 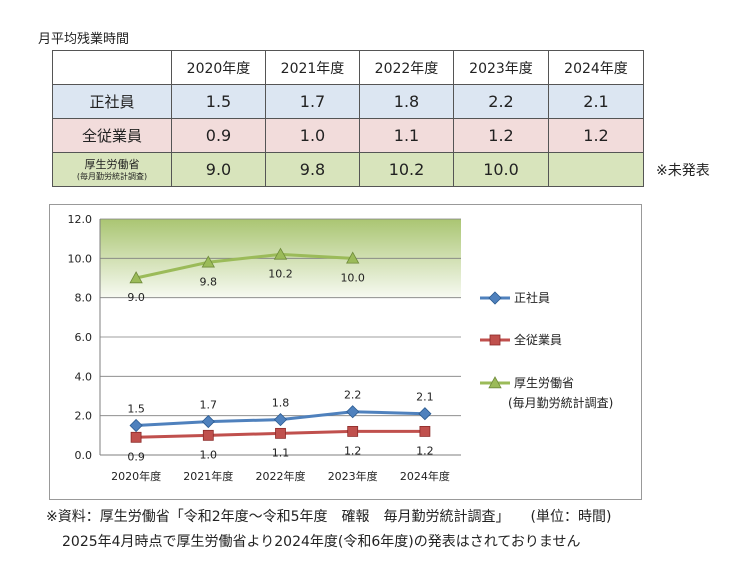 What do you see at coordinates (406, 169) in the screenshot?
I see `table-cell: 10.2` at bounding box center [406, 169].